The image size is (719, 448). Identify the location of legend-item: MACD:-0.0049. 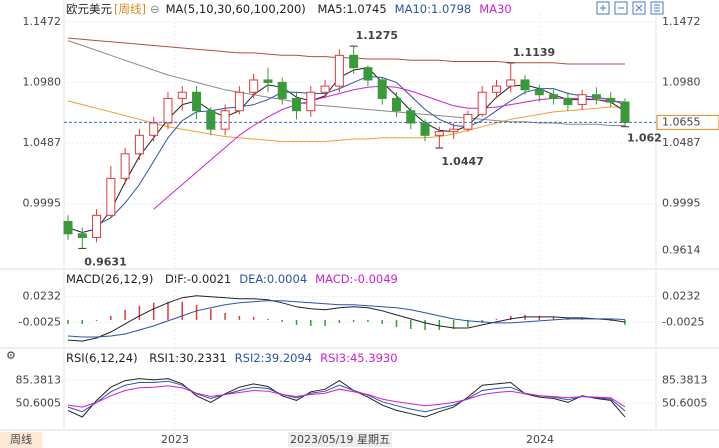
(356, 279).